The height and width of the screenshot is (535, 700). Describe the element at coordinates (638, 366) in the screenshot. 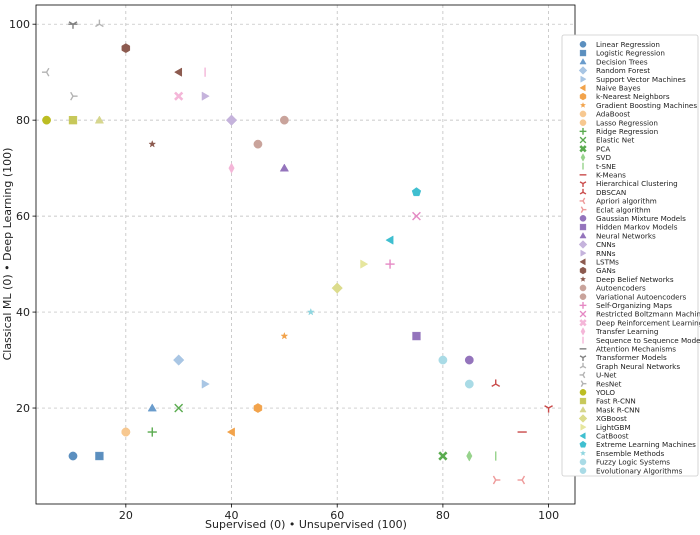

I see `legend-label: Graph Neural Networks` at that location.